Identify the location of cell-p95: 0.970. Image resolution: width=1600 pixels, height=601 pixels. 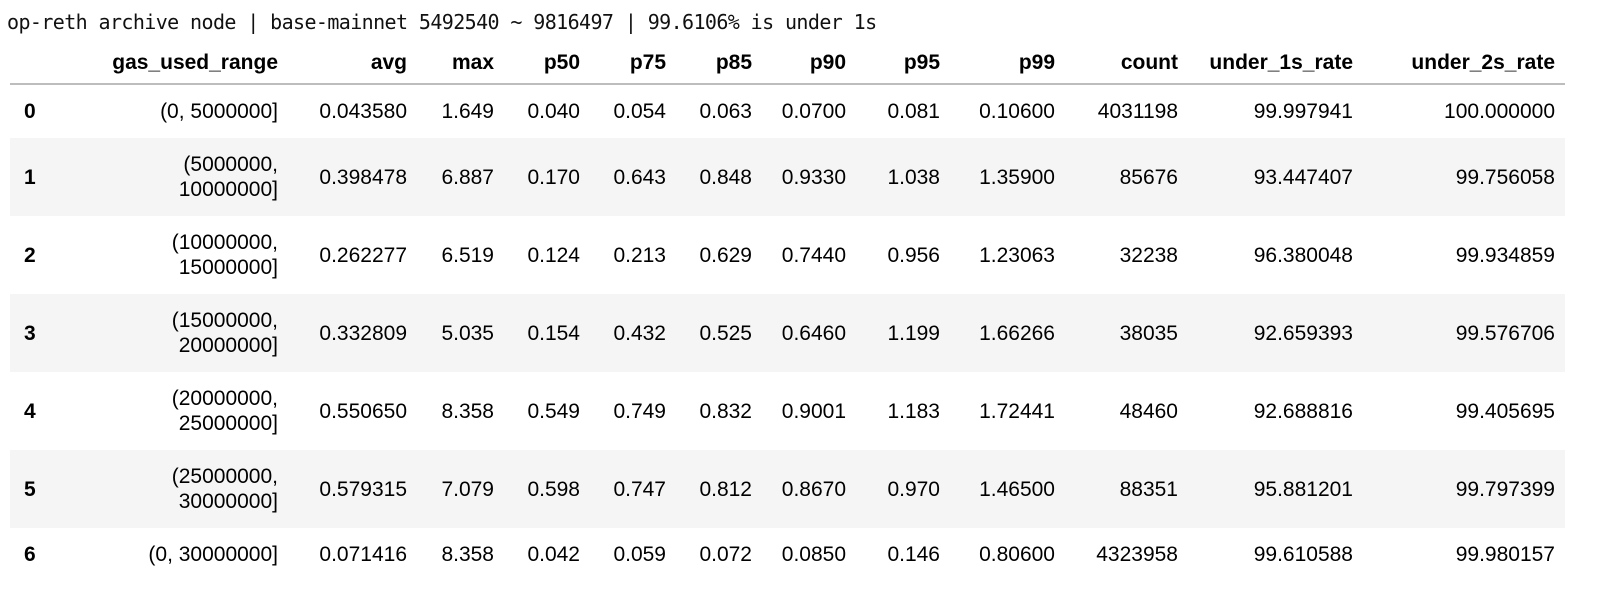
(913, 489).